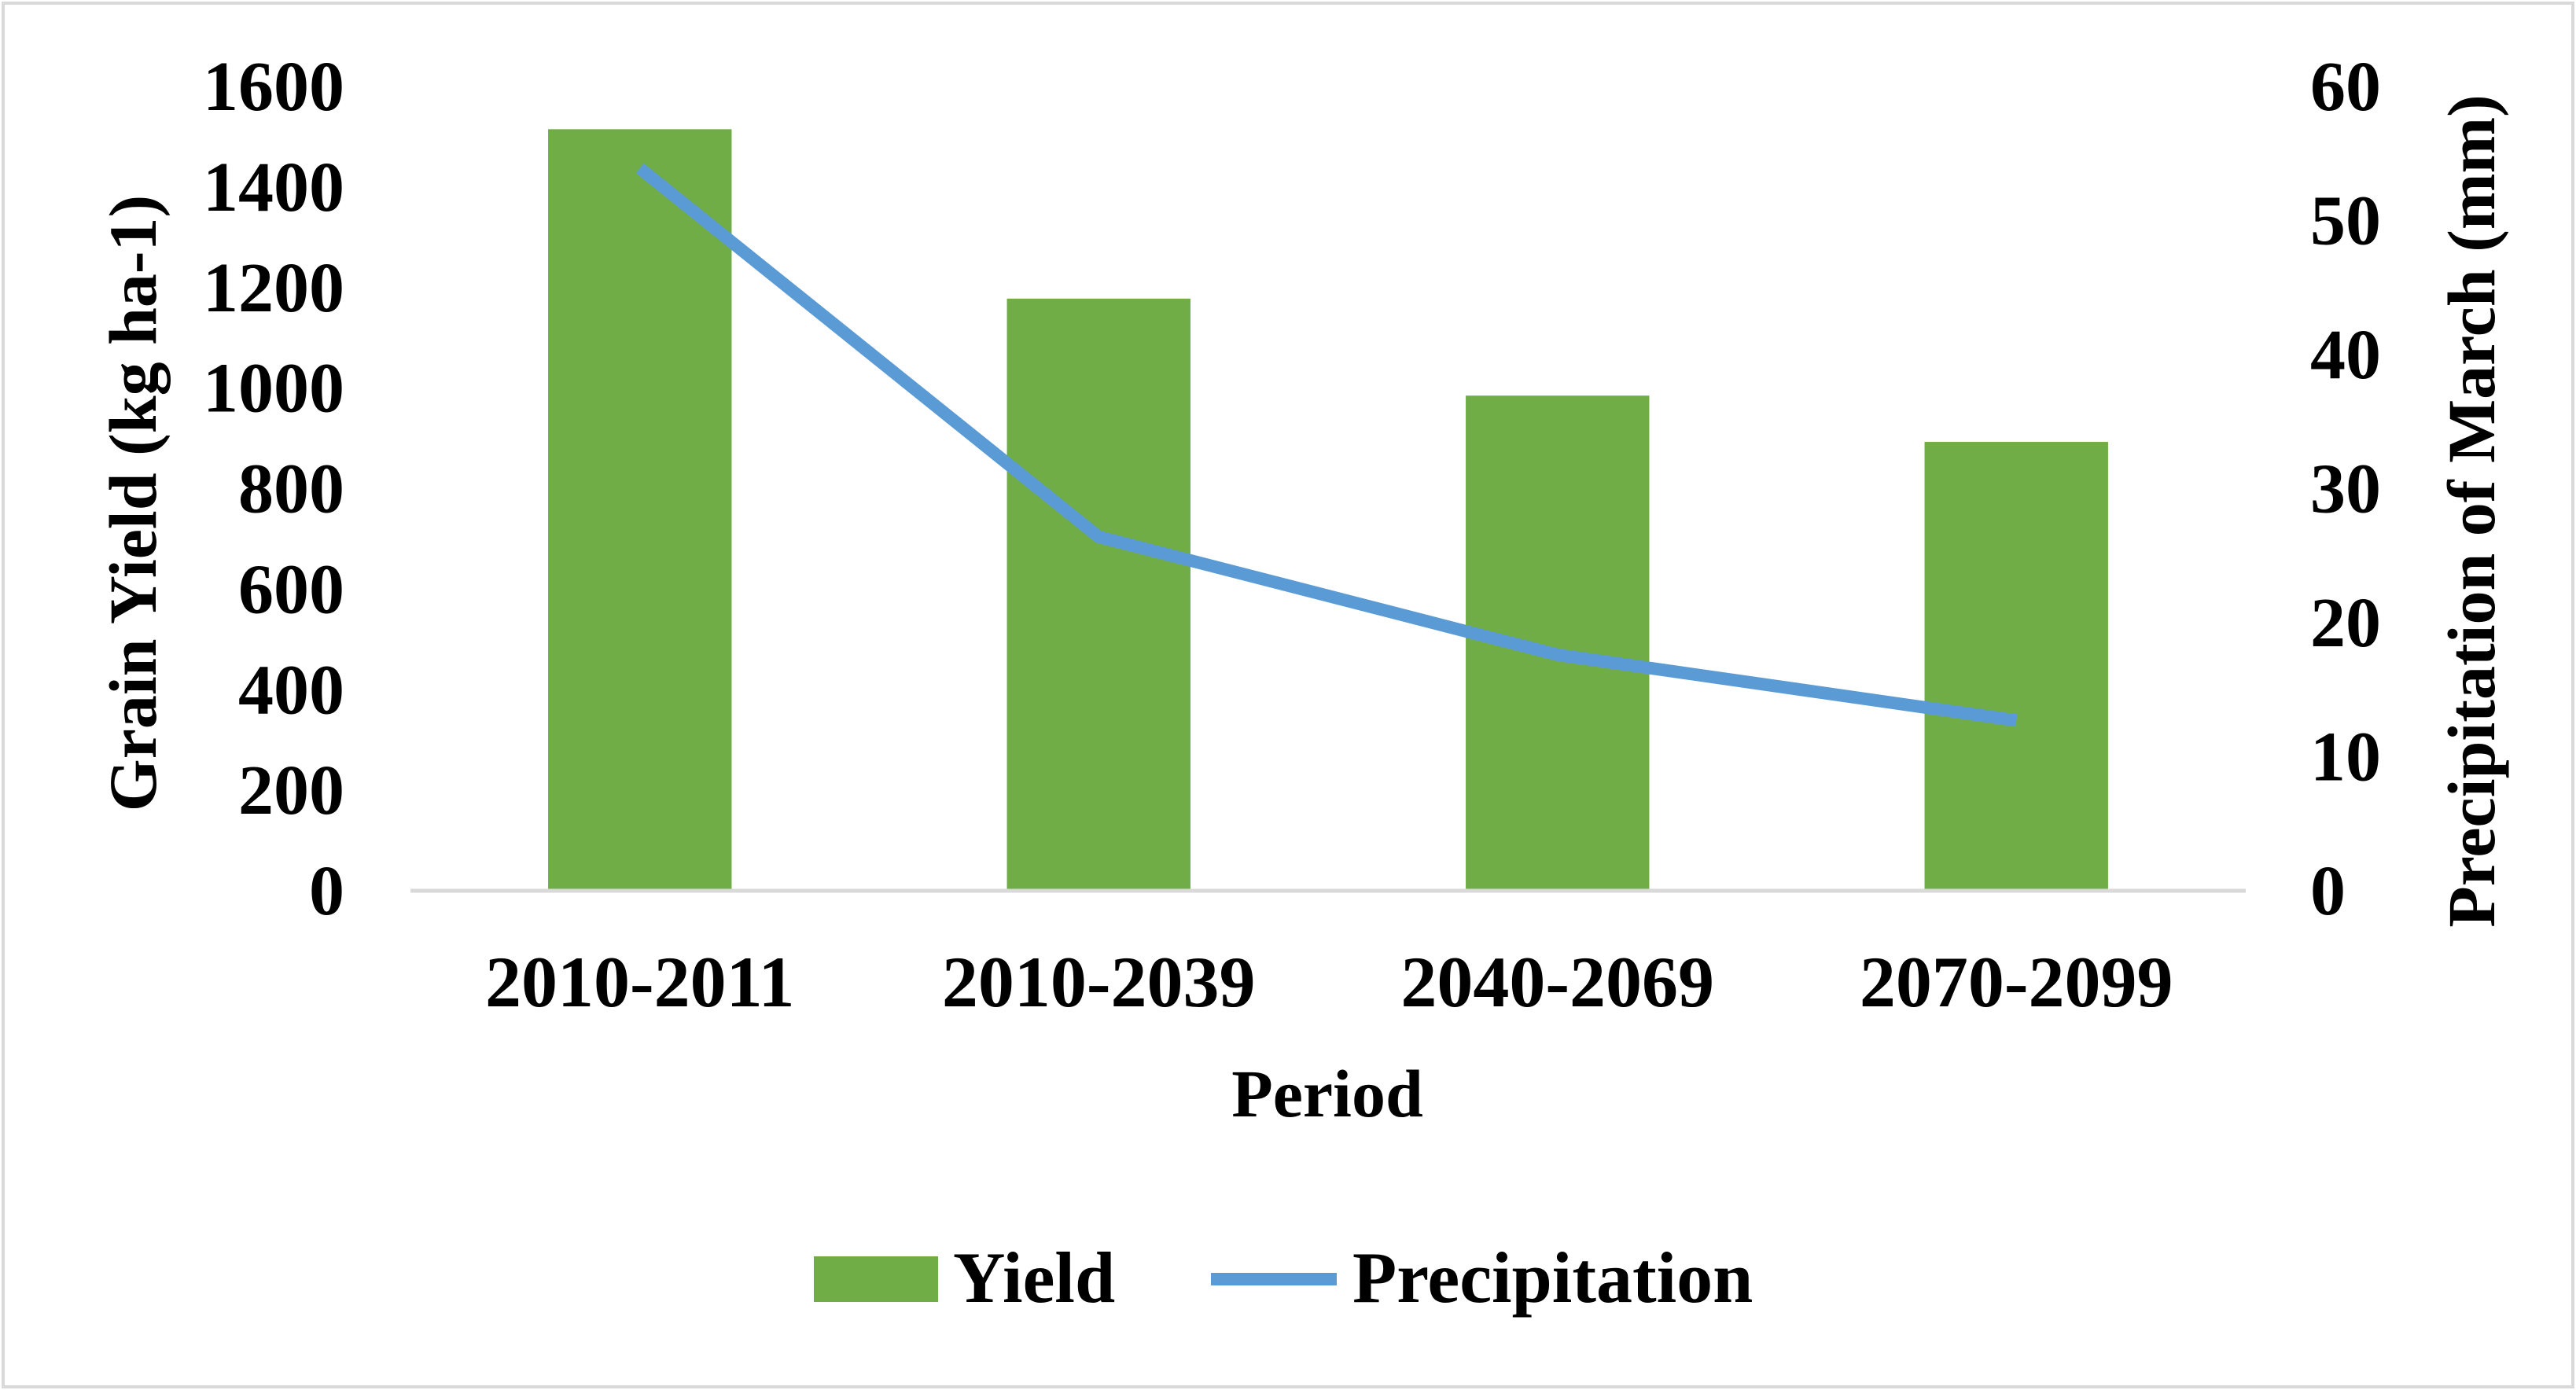  Describe the element at coordinates (1329, 982) in the screenshot. I see `x-axis-ticks: 2010-2011 2010-2039 2040-2069 2070-2099` at that location.